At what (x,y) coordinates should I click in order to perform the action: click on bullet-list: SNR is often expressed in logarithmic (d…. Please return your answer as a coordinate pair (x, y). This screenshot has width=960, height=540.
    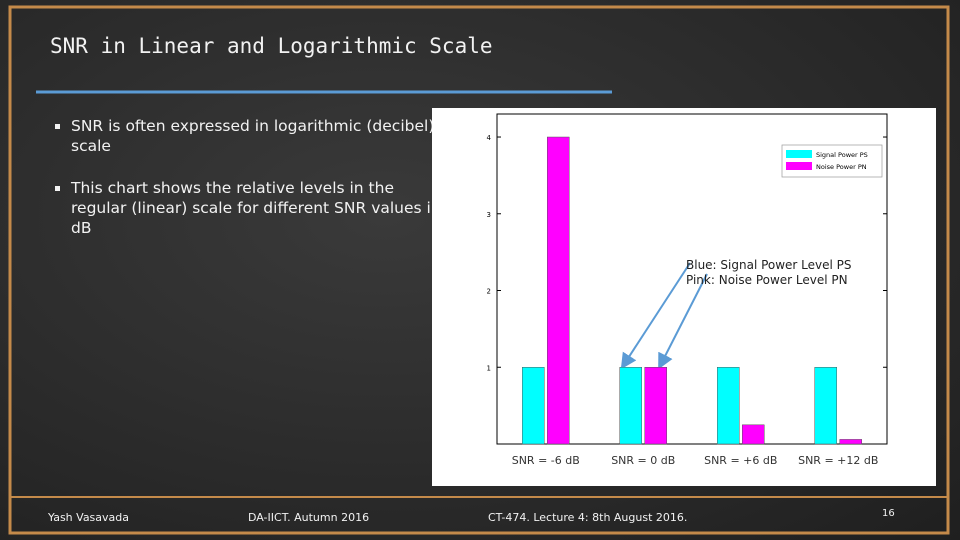
    Looking at the image, I should click on (238, 188).